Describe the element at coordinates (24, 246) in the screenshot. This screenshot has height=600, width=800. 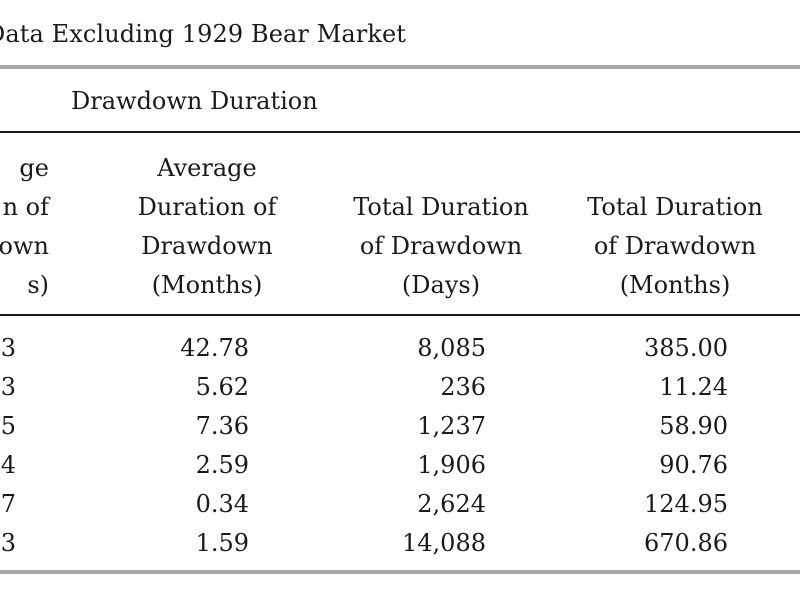
I see `column-header-line: own` at that location.